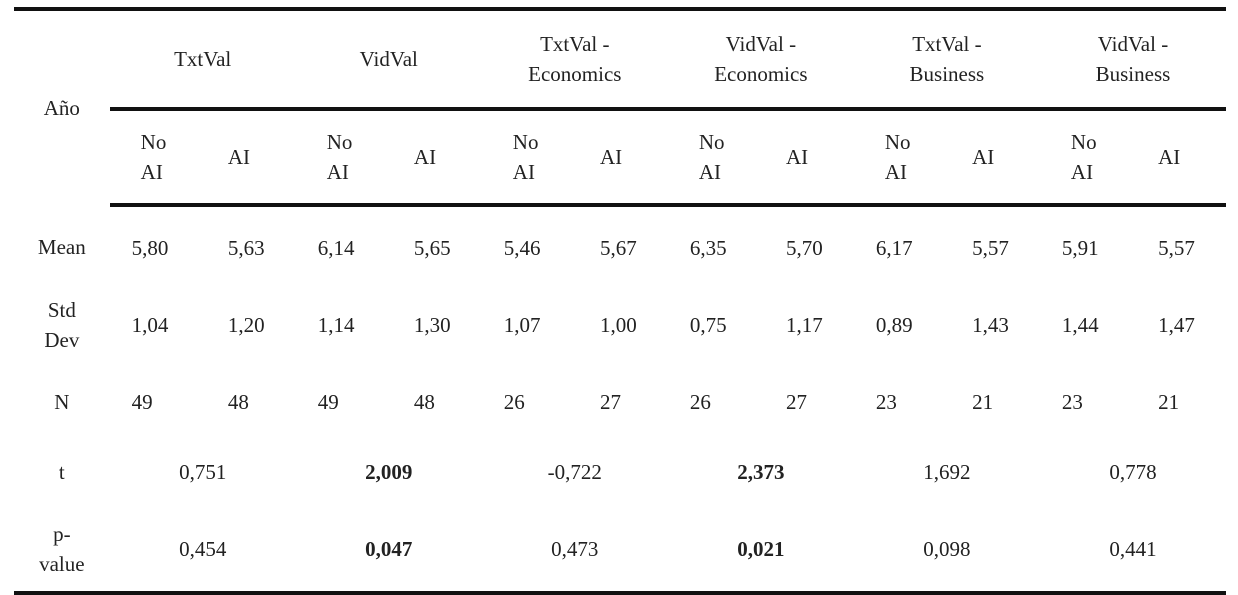  What do you see at coordinates (946, 59) in the screenshot?
I see `group-header-txtval-business: TxtVal - Business` at bounding box center [946, 59].